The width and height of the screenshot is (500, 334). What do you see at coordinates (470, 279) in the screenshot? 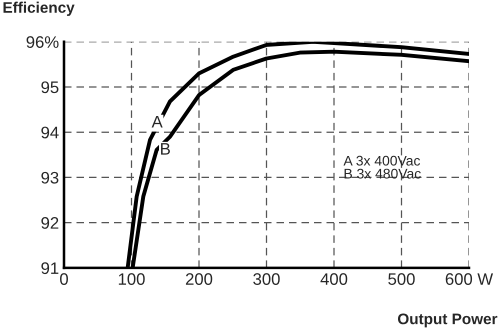
I see `x-tick-label: 600 W` at bounding box center [470, 279].